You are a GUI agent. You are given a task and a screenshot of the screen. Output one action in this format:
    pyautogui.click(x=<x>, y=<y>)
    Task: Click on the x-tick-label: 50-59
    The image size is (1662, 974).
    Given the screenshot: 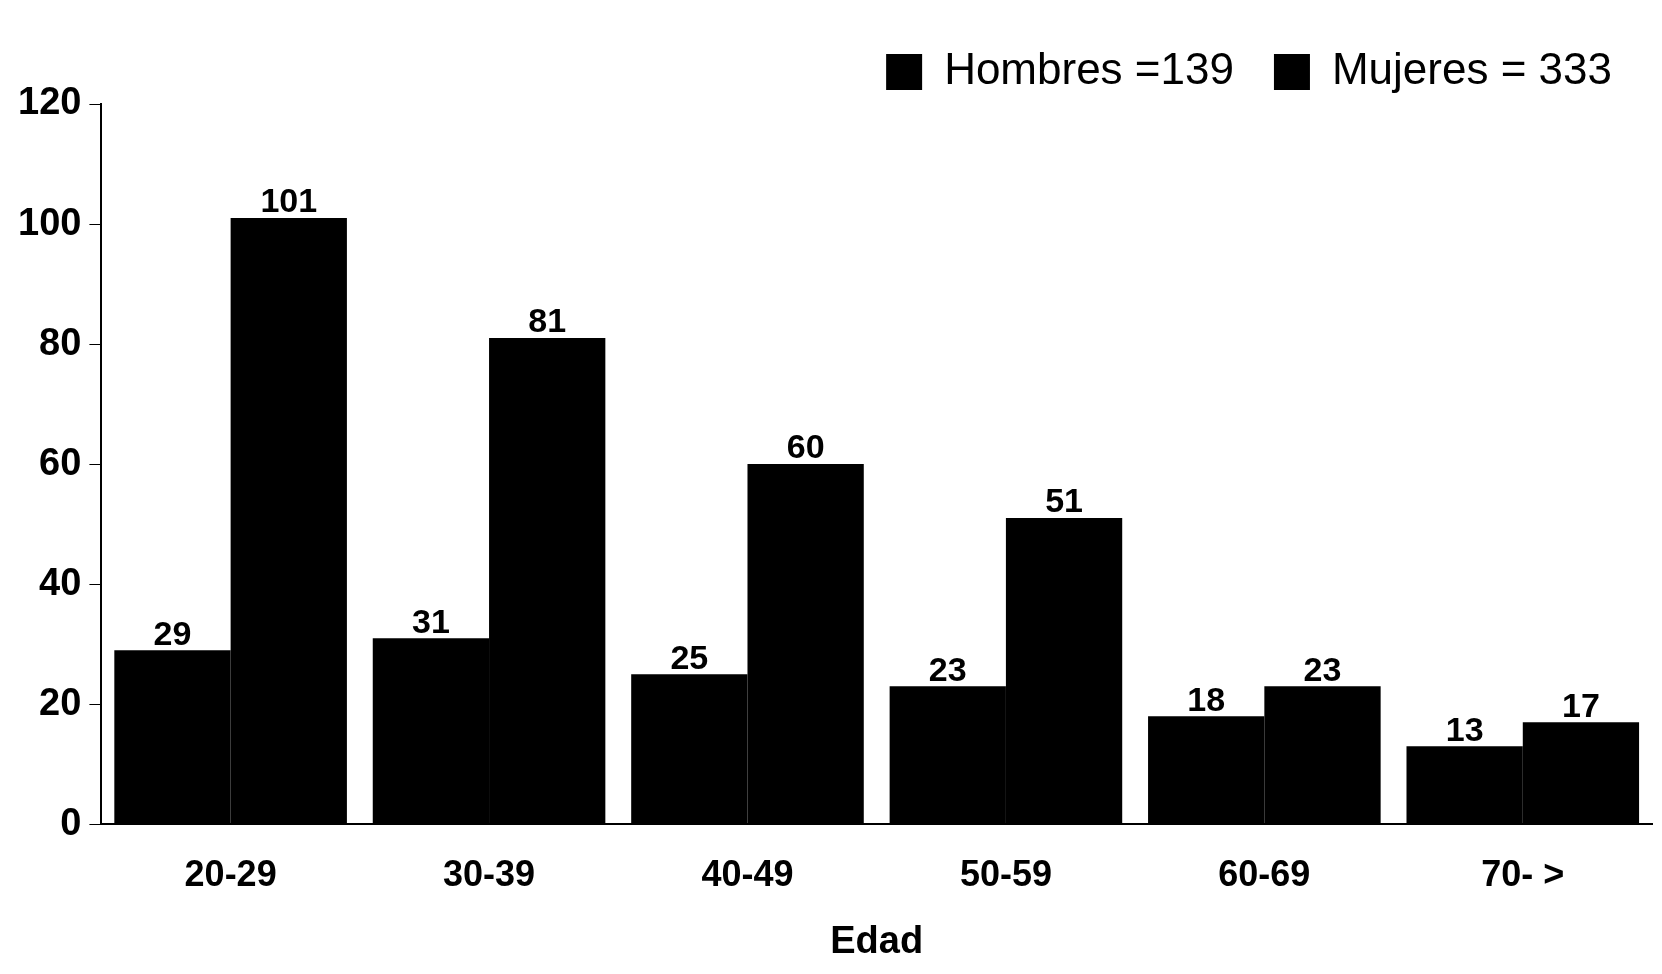 What is the action you would take?
    pyautogui.click(x=1005, y=873)
    